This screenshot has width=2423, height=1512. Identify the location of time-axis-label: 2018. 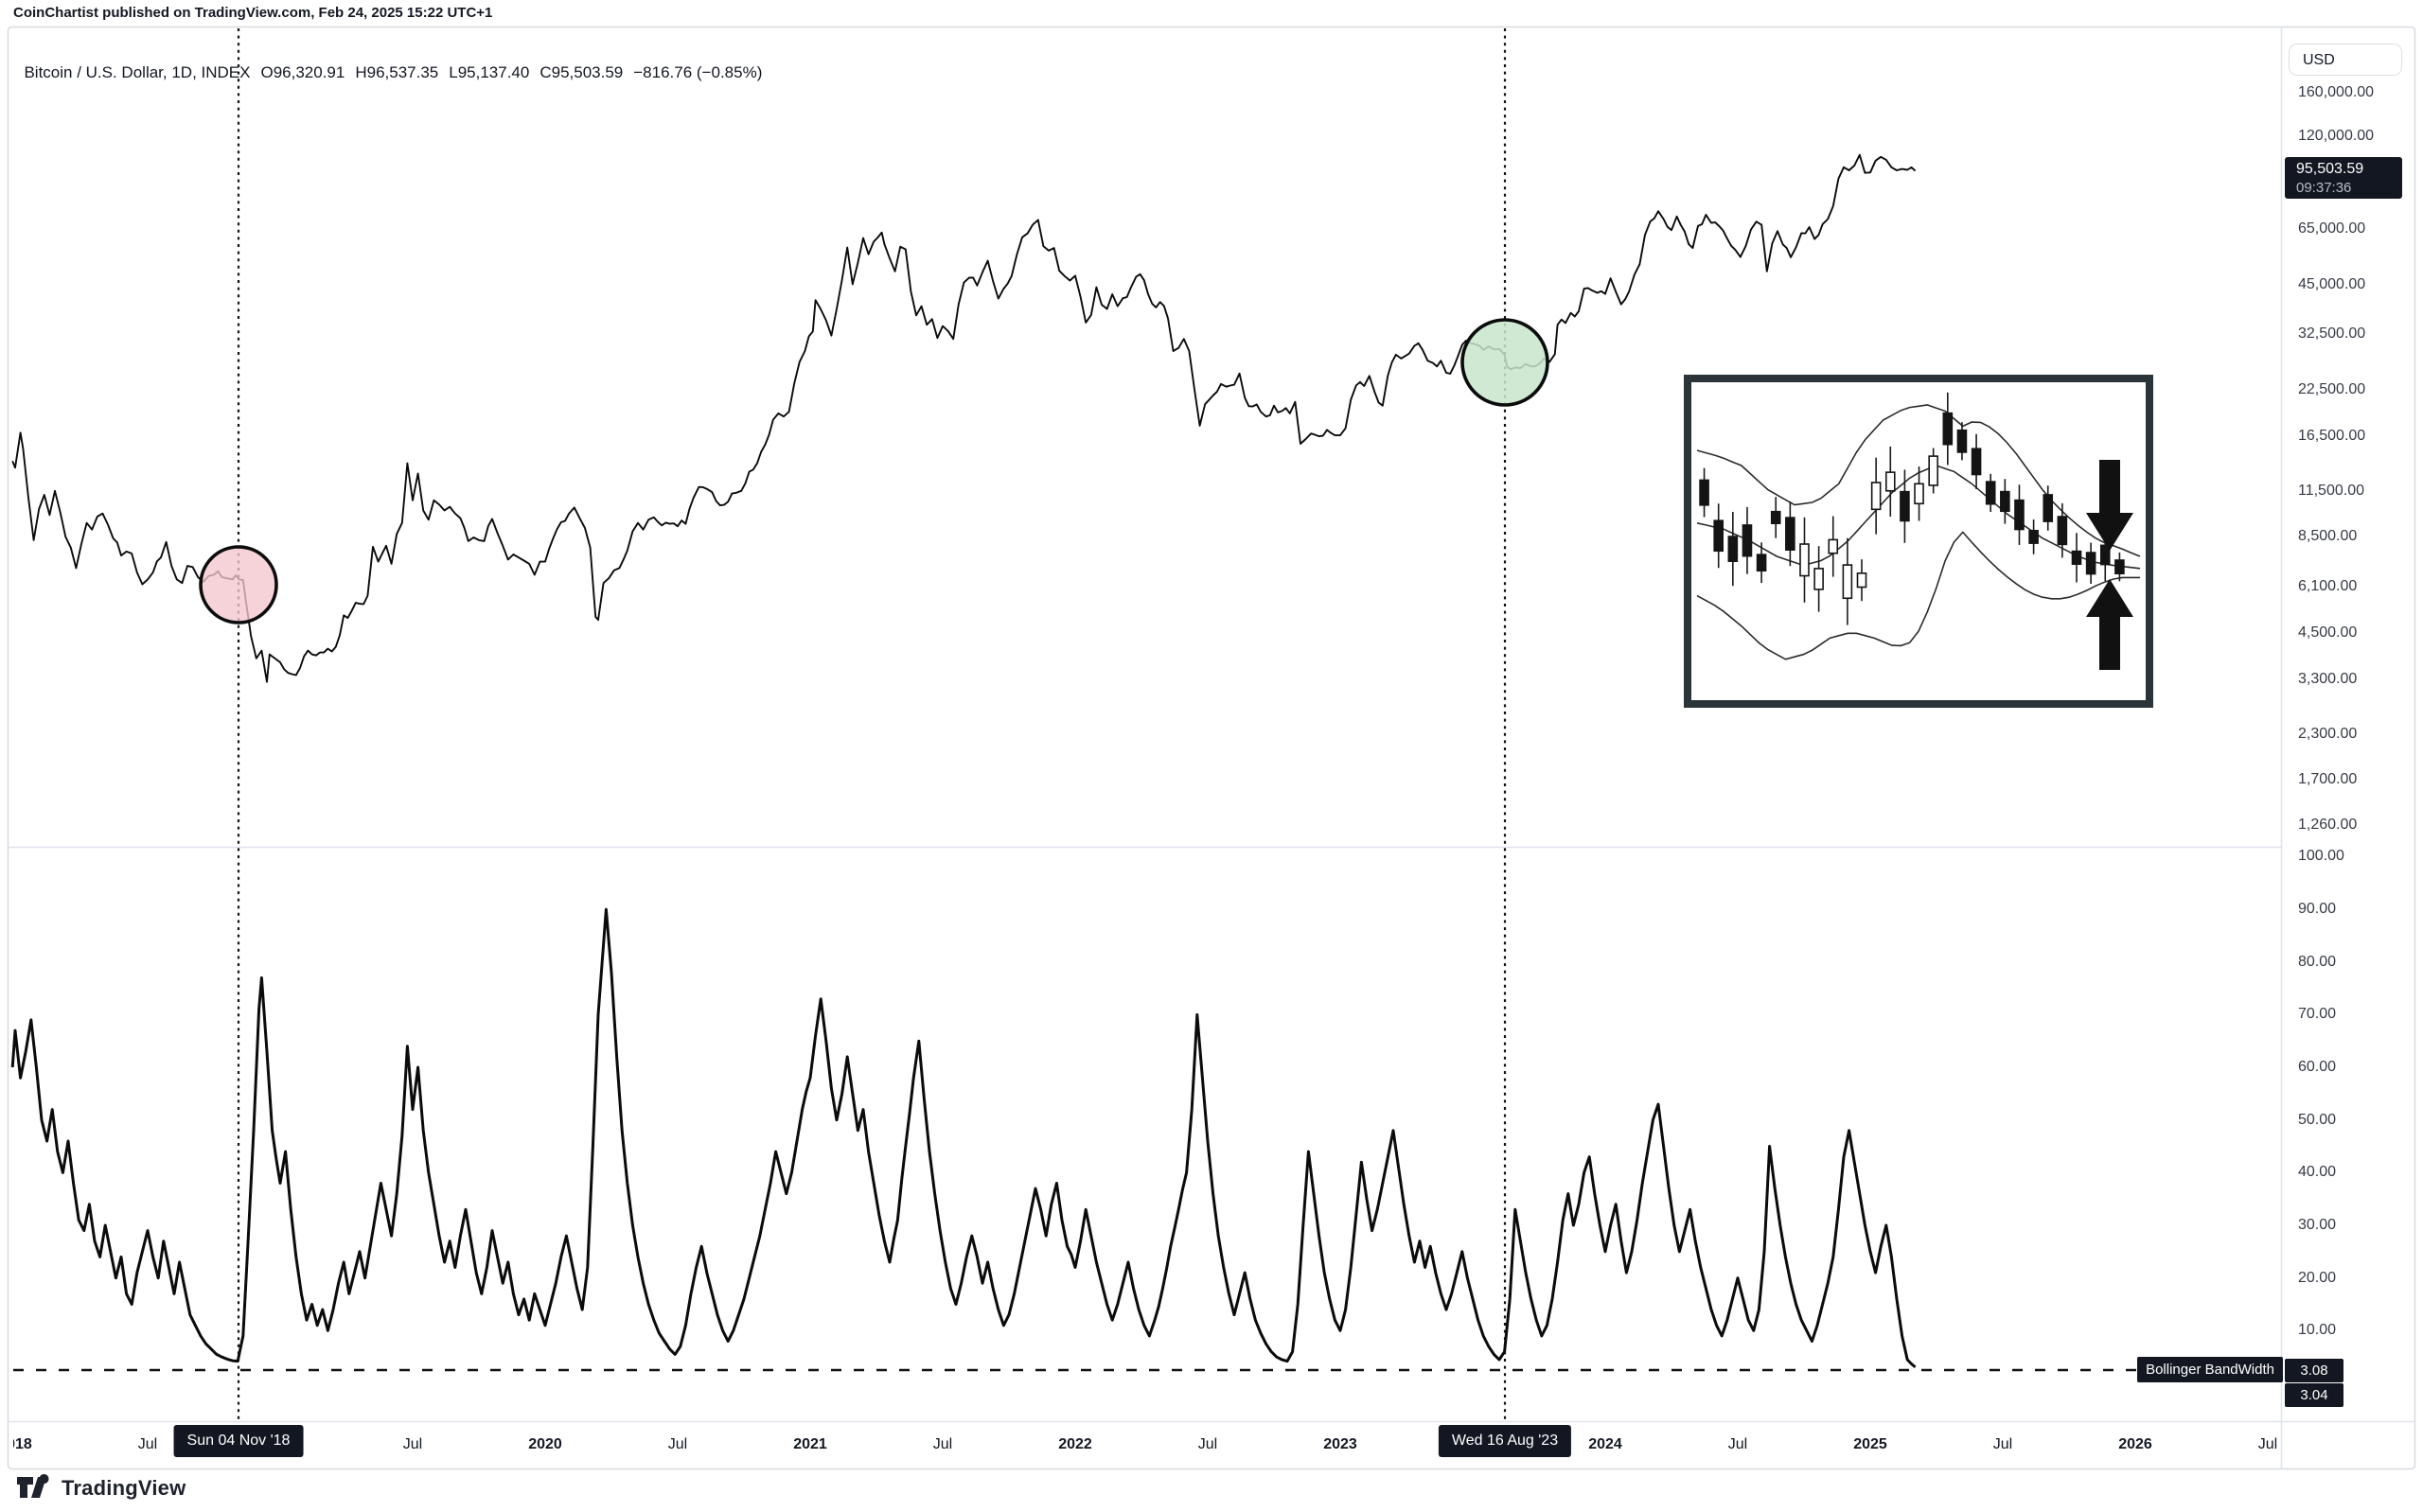
(22, 1444).